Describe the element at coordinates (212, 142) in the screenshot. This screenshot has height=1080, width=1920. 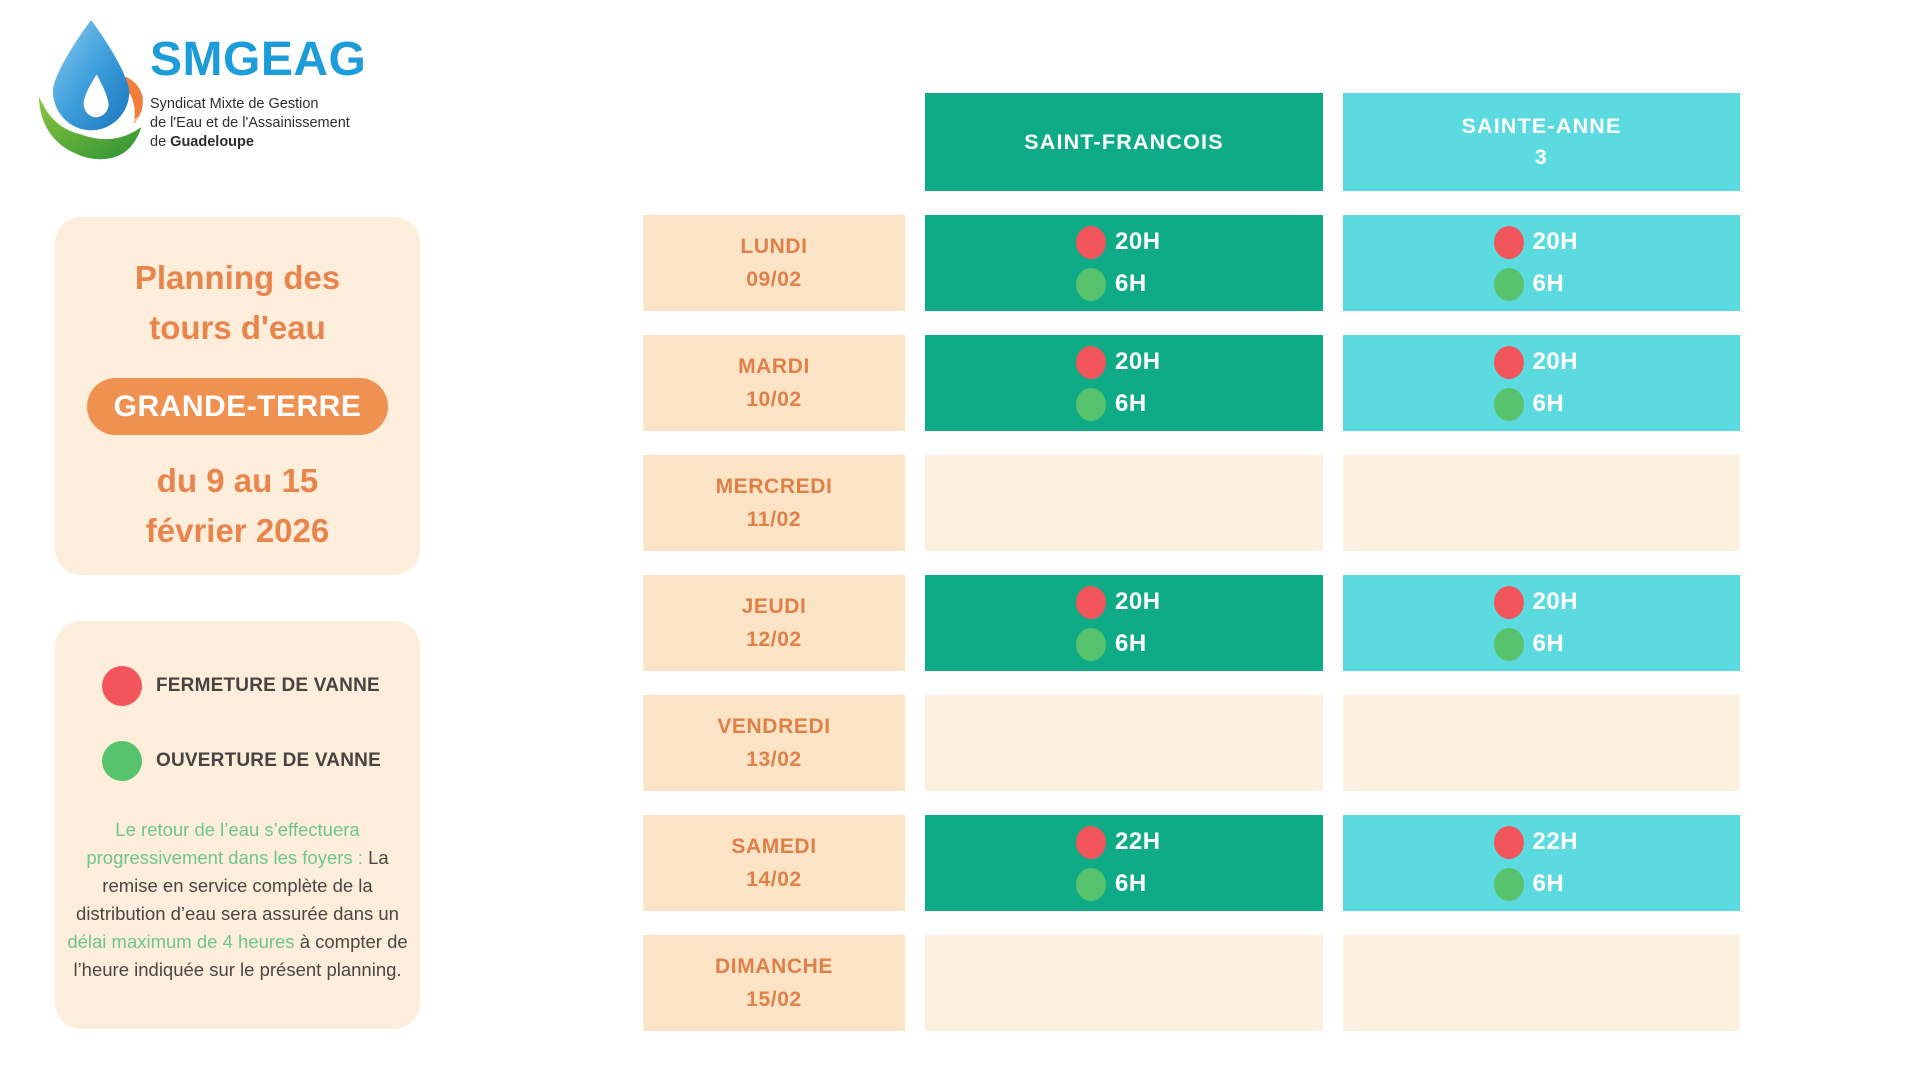
I see `brand-subtitle-bold: Guadeloupe` at that location.